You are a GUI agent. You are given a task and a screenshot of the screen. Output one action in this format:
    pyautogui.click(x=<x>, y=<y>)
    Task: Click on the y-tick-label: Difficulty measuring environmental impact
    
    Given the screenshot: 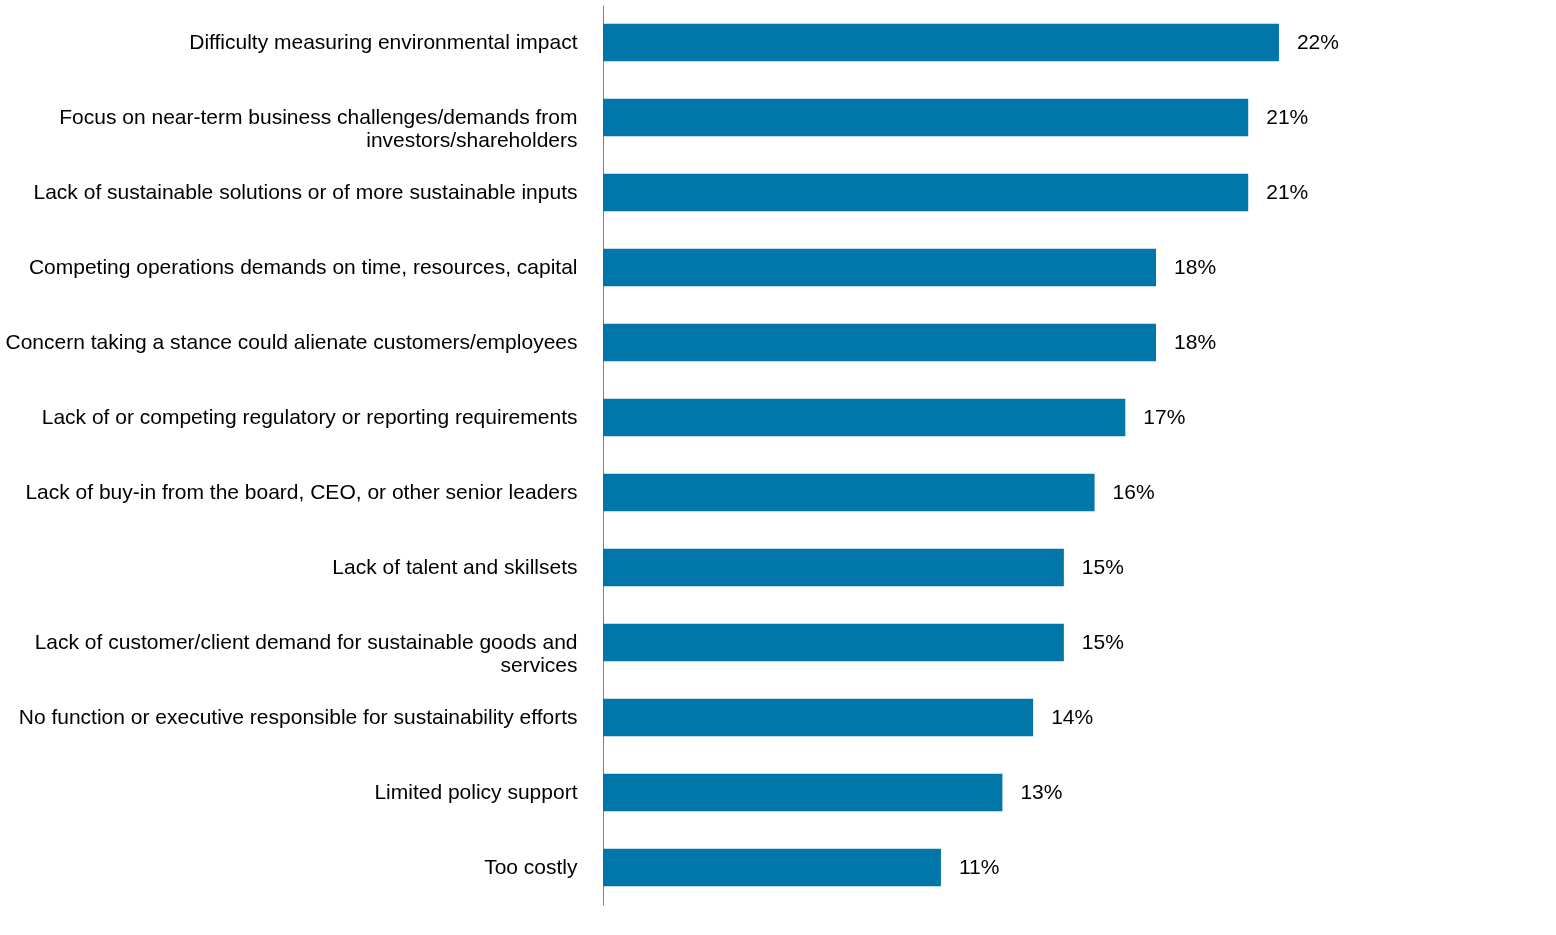 What is the action you would take?
    pyautogui.click(x=383, y=41)
    